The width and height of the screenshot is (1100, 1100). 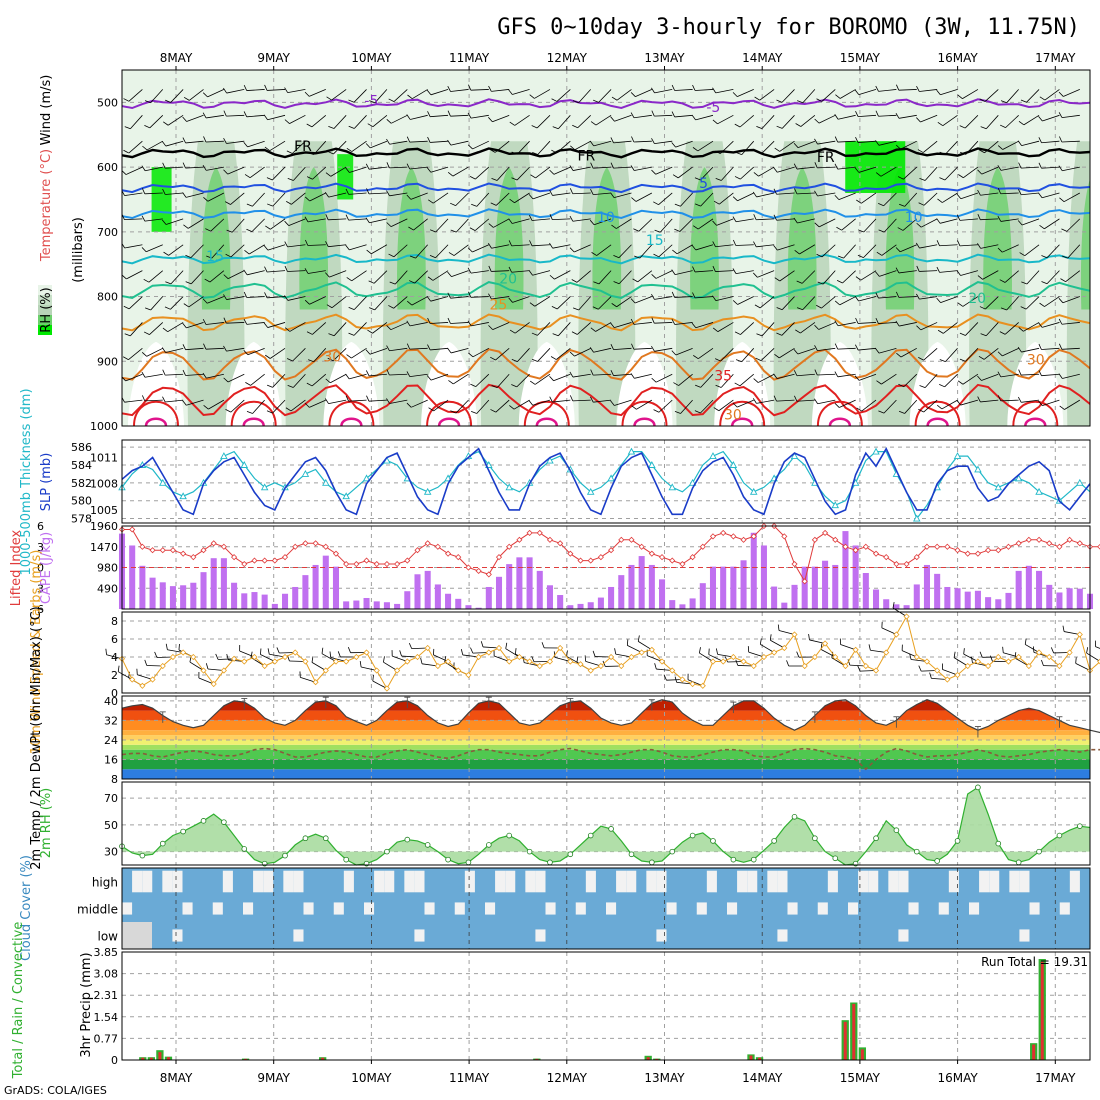 What do you see at coordinates (104, 426) in the screenshot?
I see `y-tick-label: 1000` at bounding box center [104, 426].